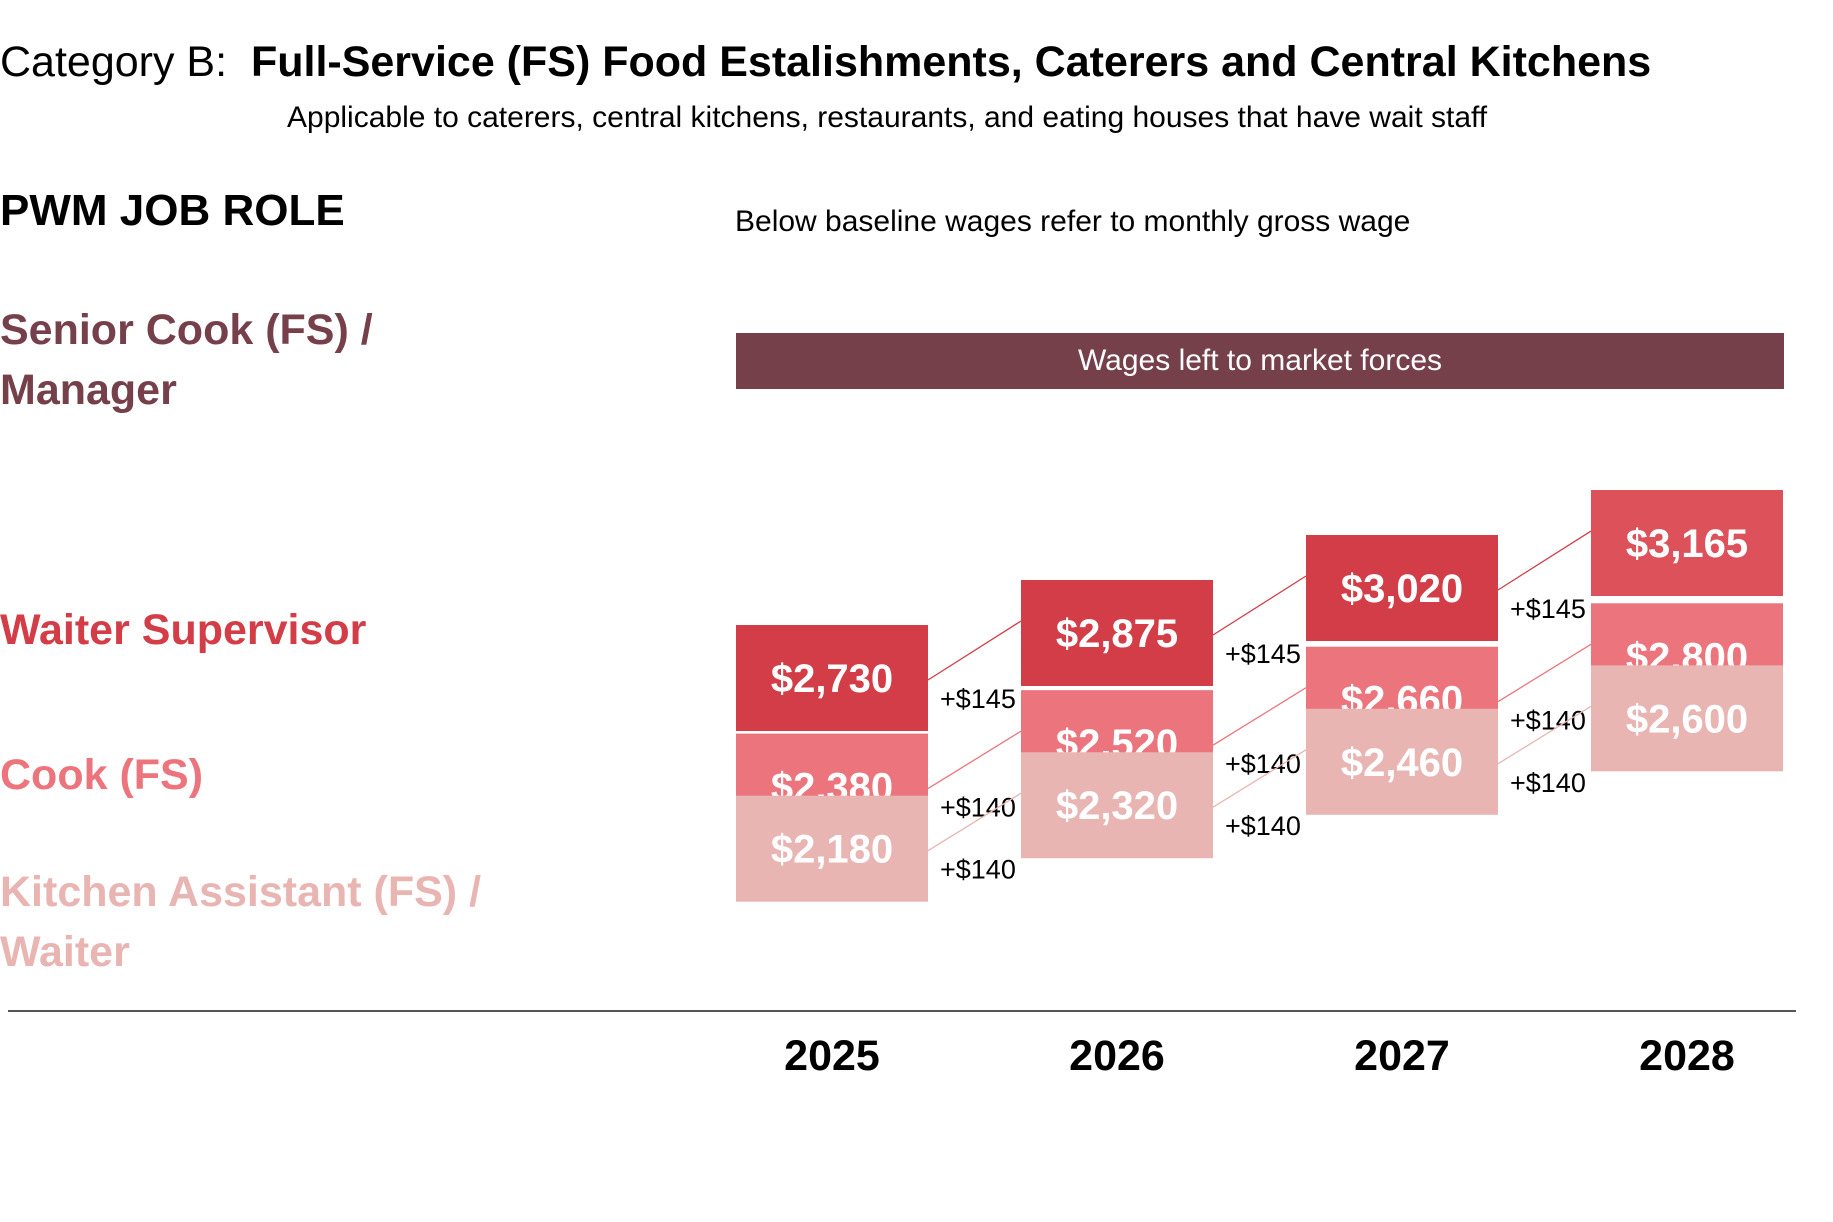  What do you see at coordinates (114, 62) in the screenshot?
I see `title-prefix: Category B:` at bounding box center [114, 62].